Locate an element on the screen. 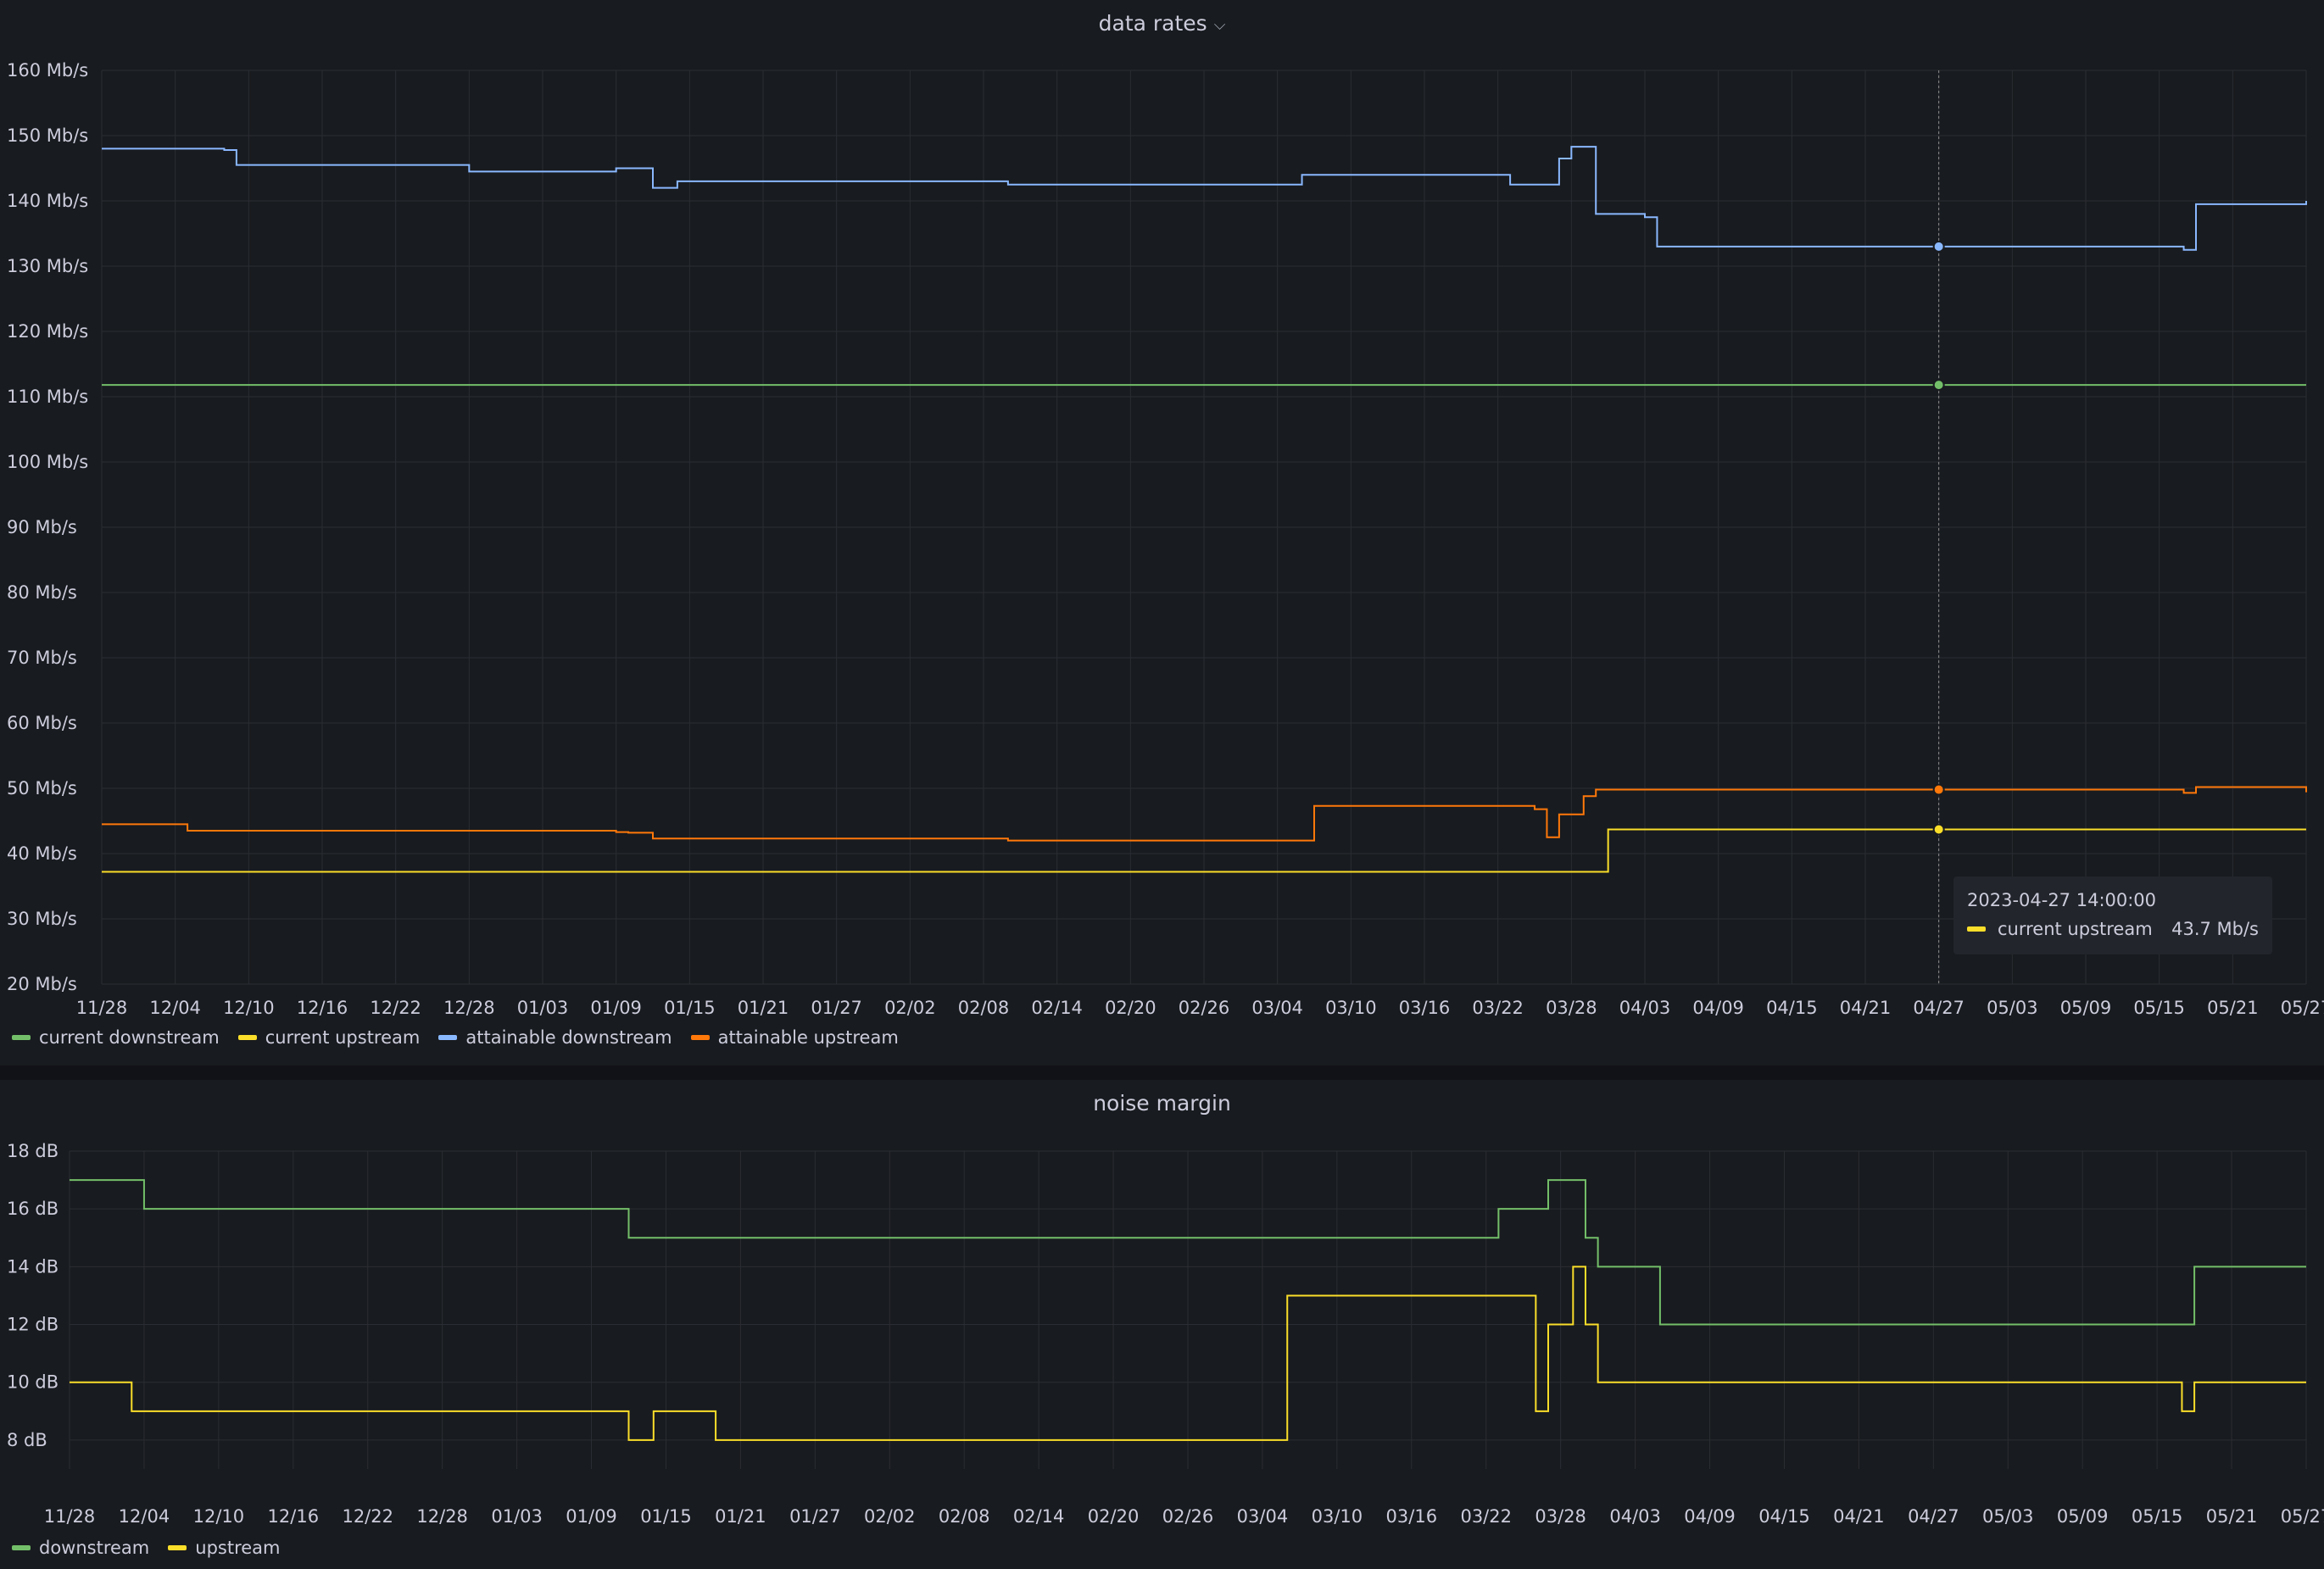 The height and width of the screenshot is (1569, 2324). series-line-downstream is located at coordinates (1188, 1252).